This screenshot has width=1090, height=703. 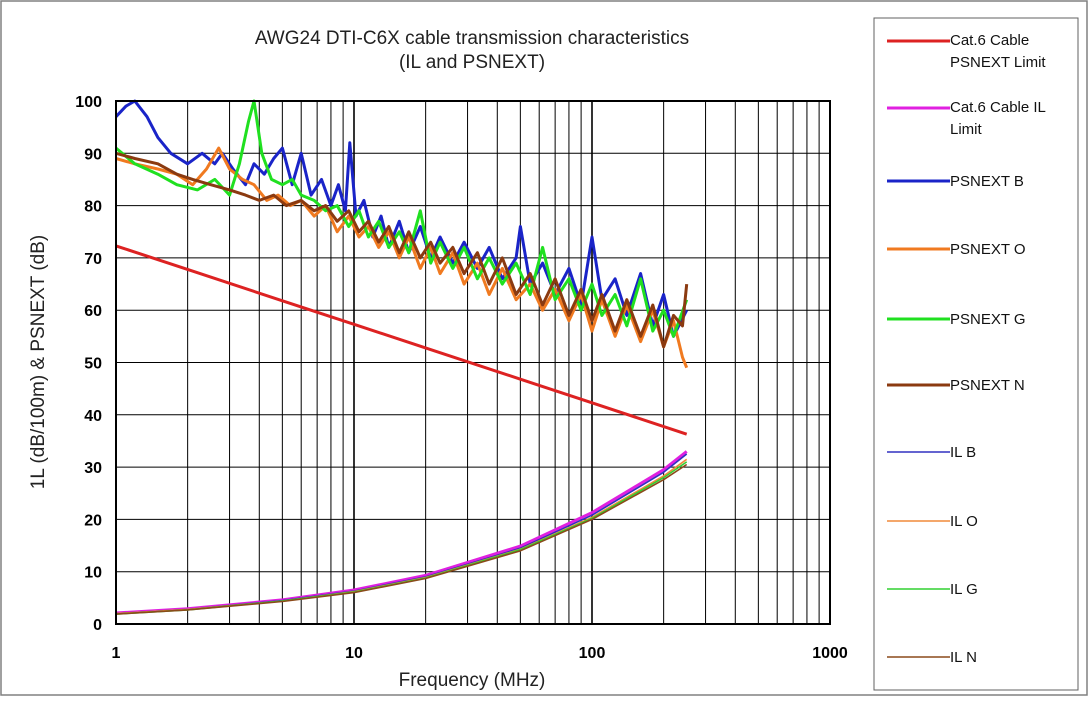 I want to click on y-tick-label: 10, so click(x=93, y=573).